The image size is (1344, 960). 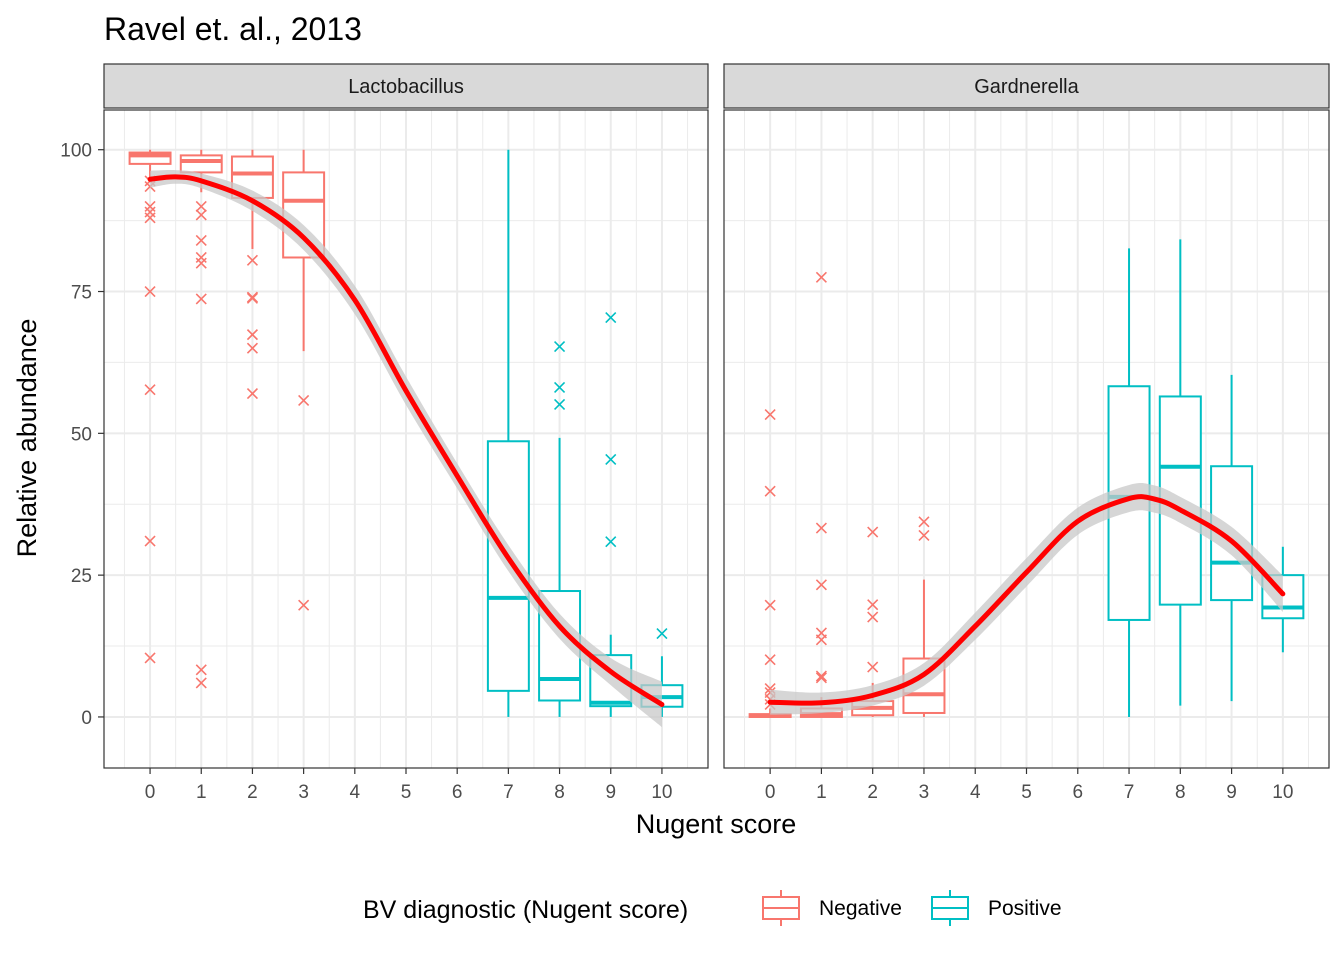 I want to click on x-tick-label: 10, so click(x=1282, y=792).